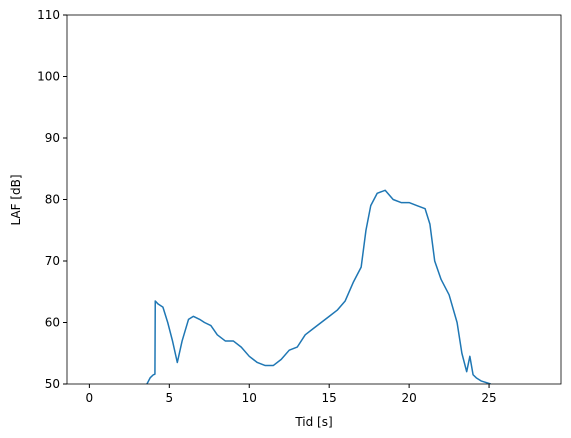  What do you see at coordinates (408, 398) in the screenshot?
I see `x-tick-label: 20` at bounding box center [408, 398].